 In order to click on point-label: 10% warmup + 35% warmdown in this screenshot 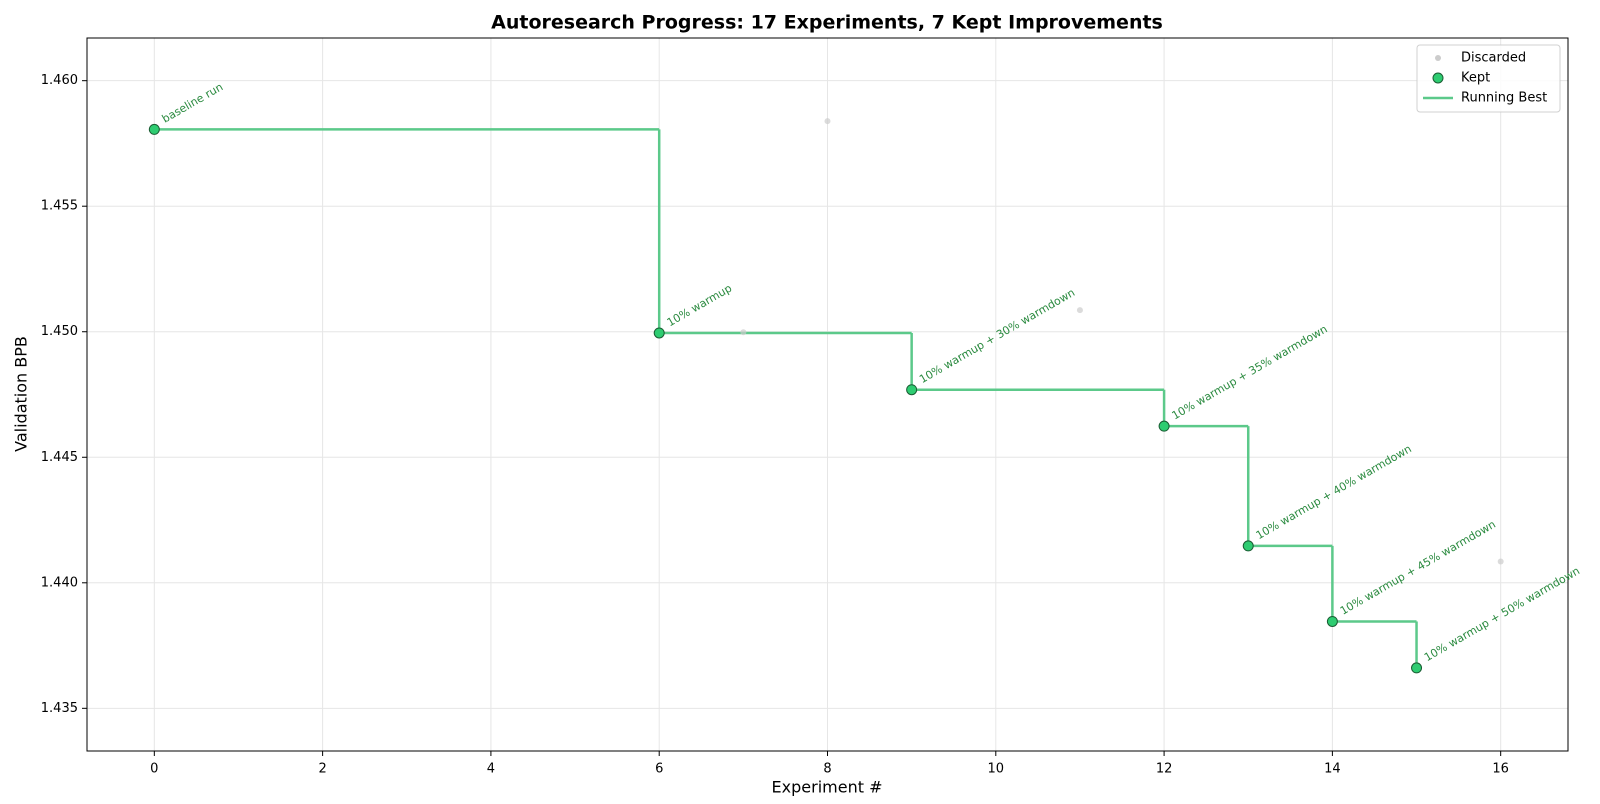, I will do `click(1250, 372)`.